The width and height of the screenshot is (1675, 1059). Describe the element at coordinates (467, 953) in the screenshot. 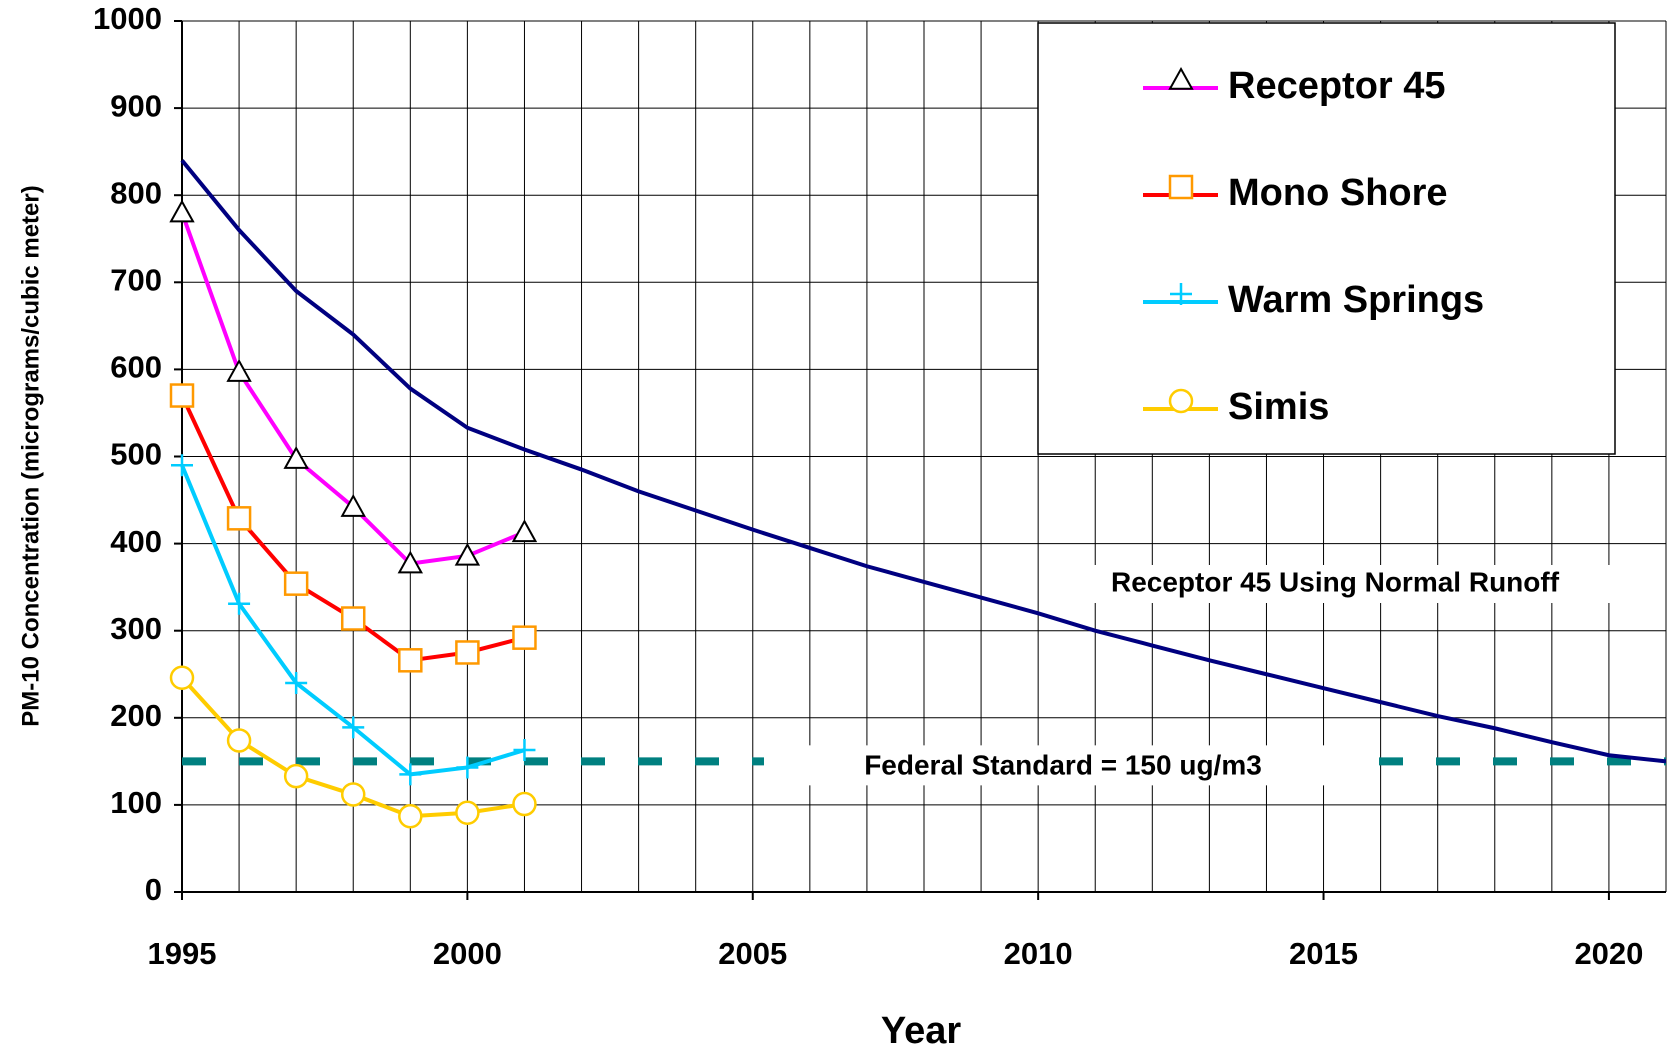

I see `x-tick-label: 2000` at that location.